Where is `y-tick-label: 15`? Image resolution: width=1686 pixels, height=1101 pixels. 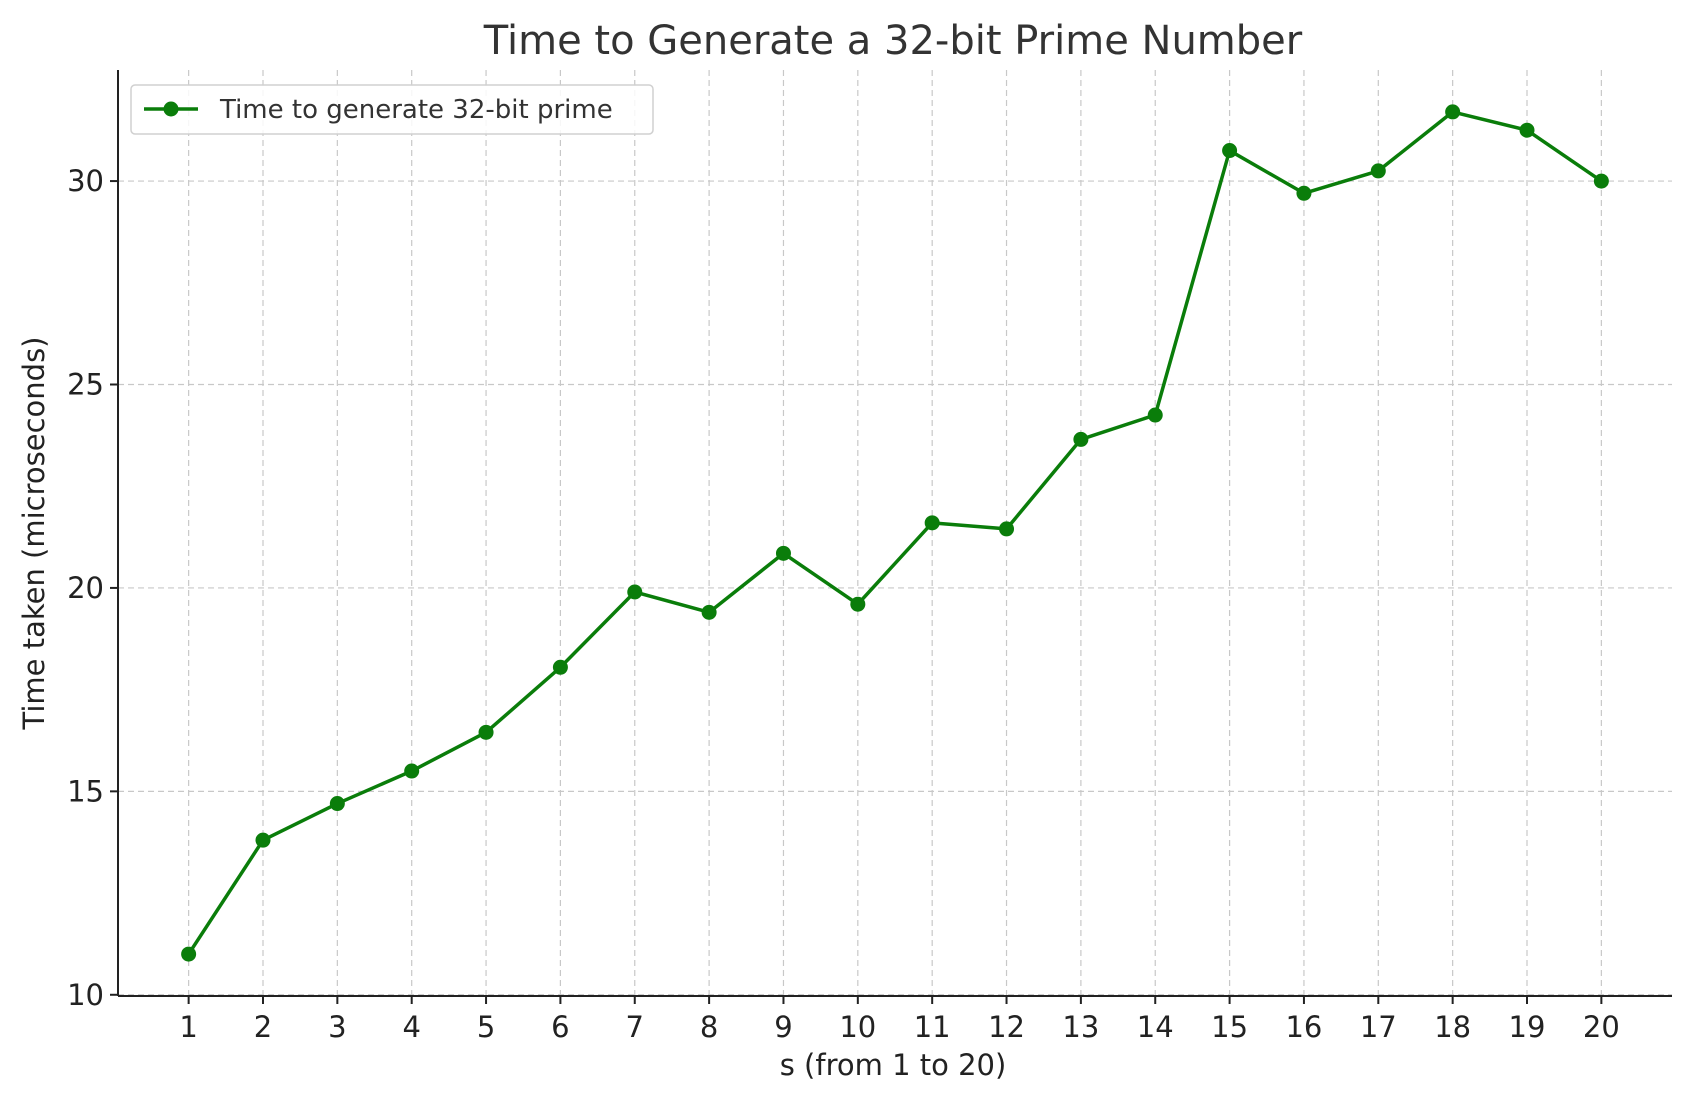 y-tick-label: 15 is located at coordinates (85, 791).